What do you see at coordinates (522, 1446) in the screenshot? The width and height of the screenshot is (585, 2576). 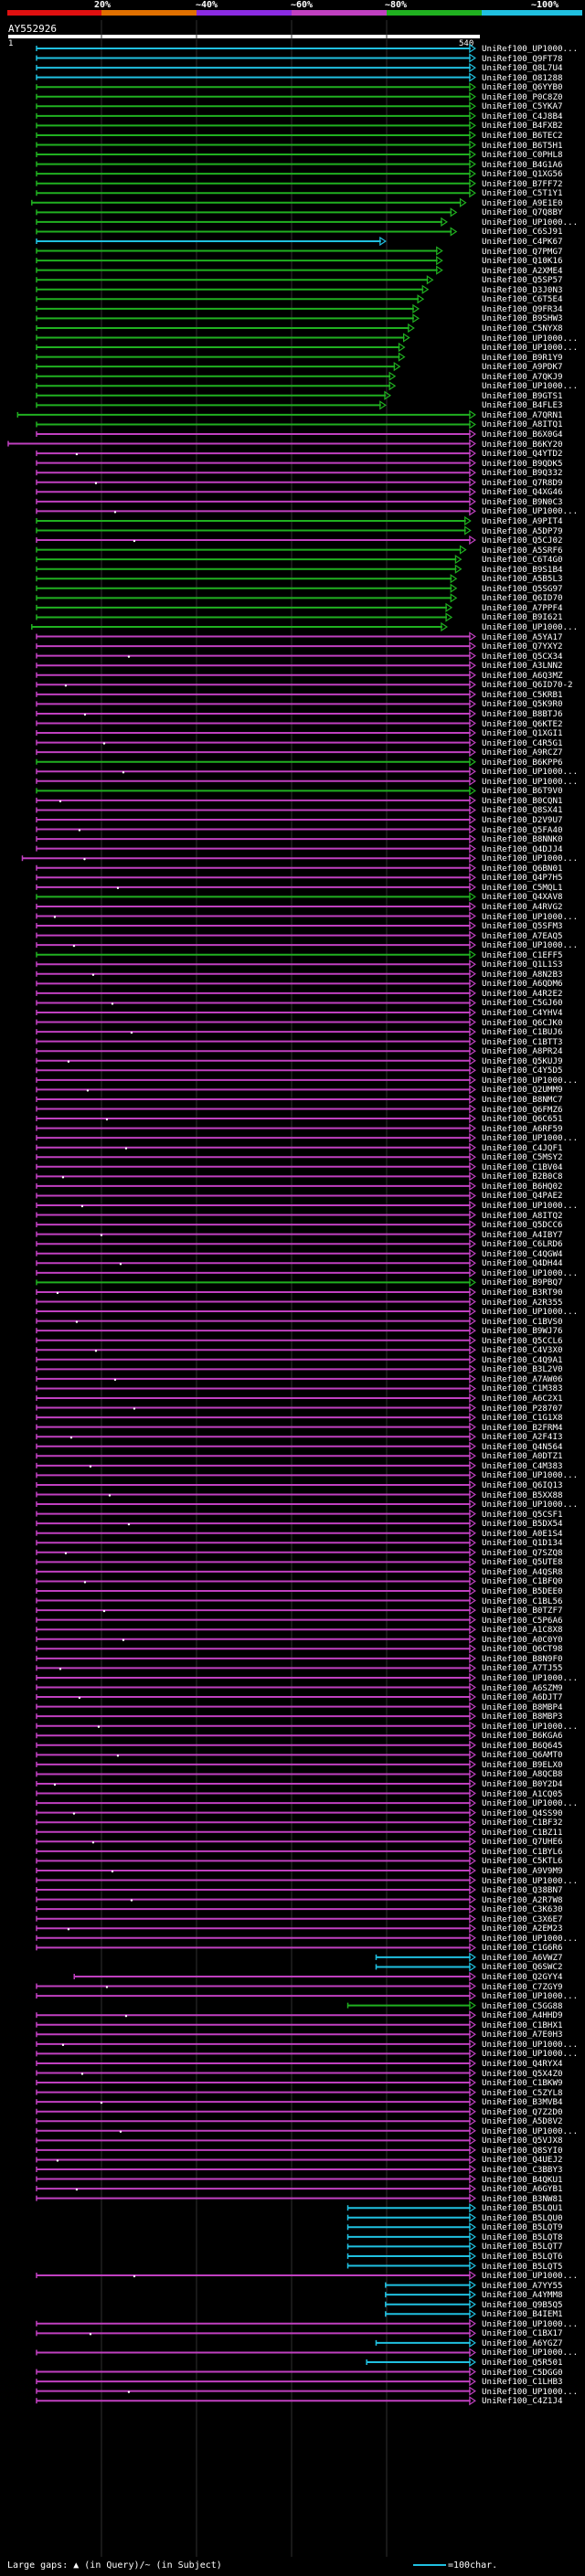 I see `hit-label: UniRef100_Q4N564` at bounding box center [522, 1446].